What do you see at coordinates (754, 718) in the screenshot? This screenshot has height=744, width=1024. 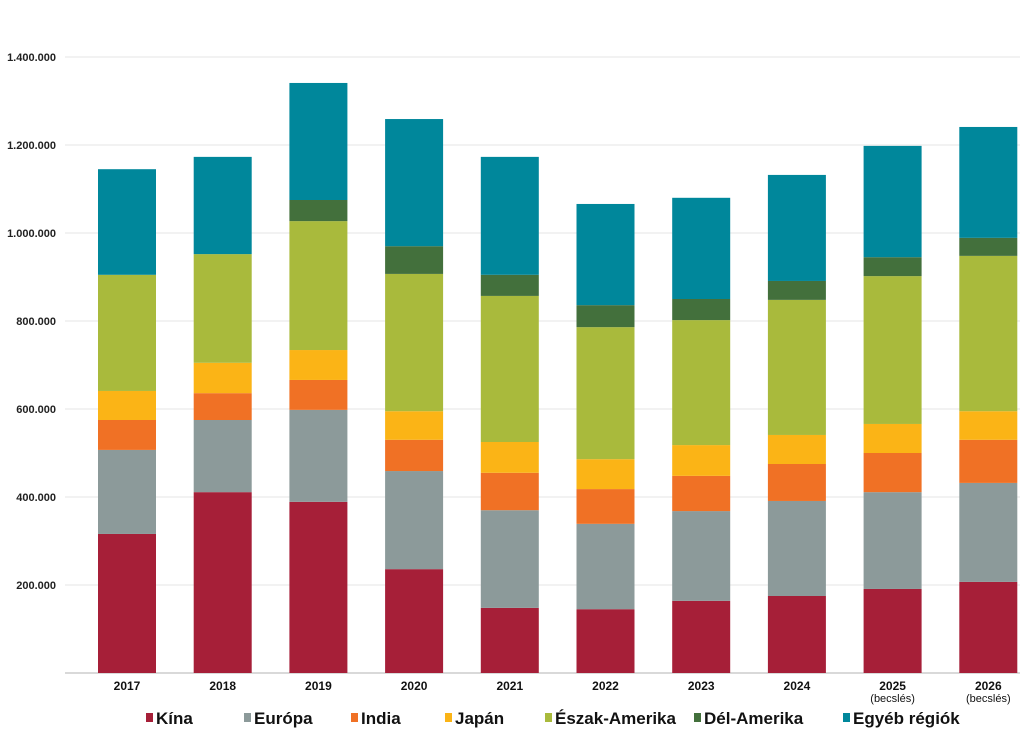 I see `legend-label: Dél-Amerika` at bounding box center [754, 718].